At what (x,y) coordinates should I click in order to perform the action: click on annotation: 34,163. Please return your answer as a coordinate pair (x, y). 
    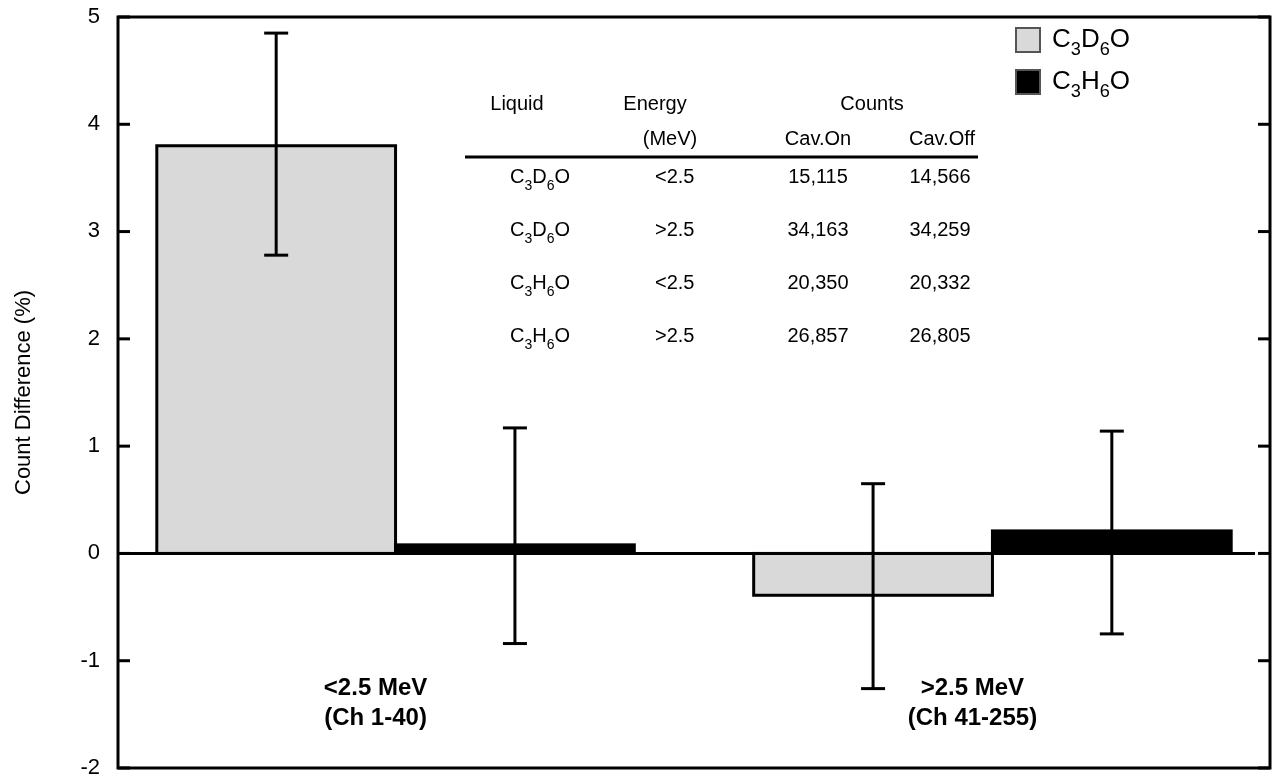
    Looking at the image, I should click on (818, 229).